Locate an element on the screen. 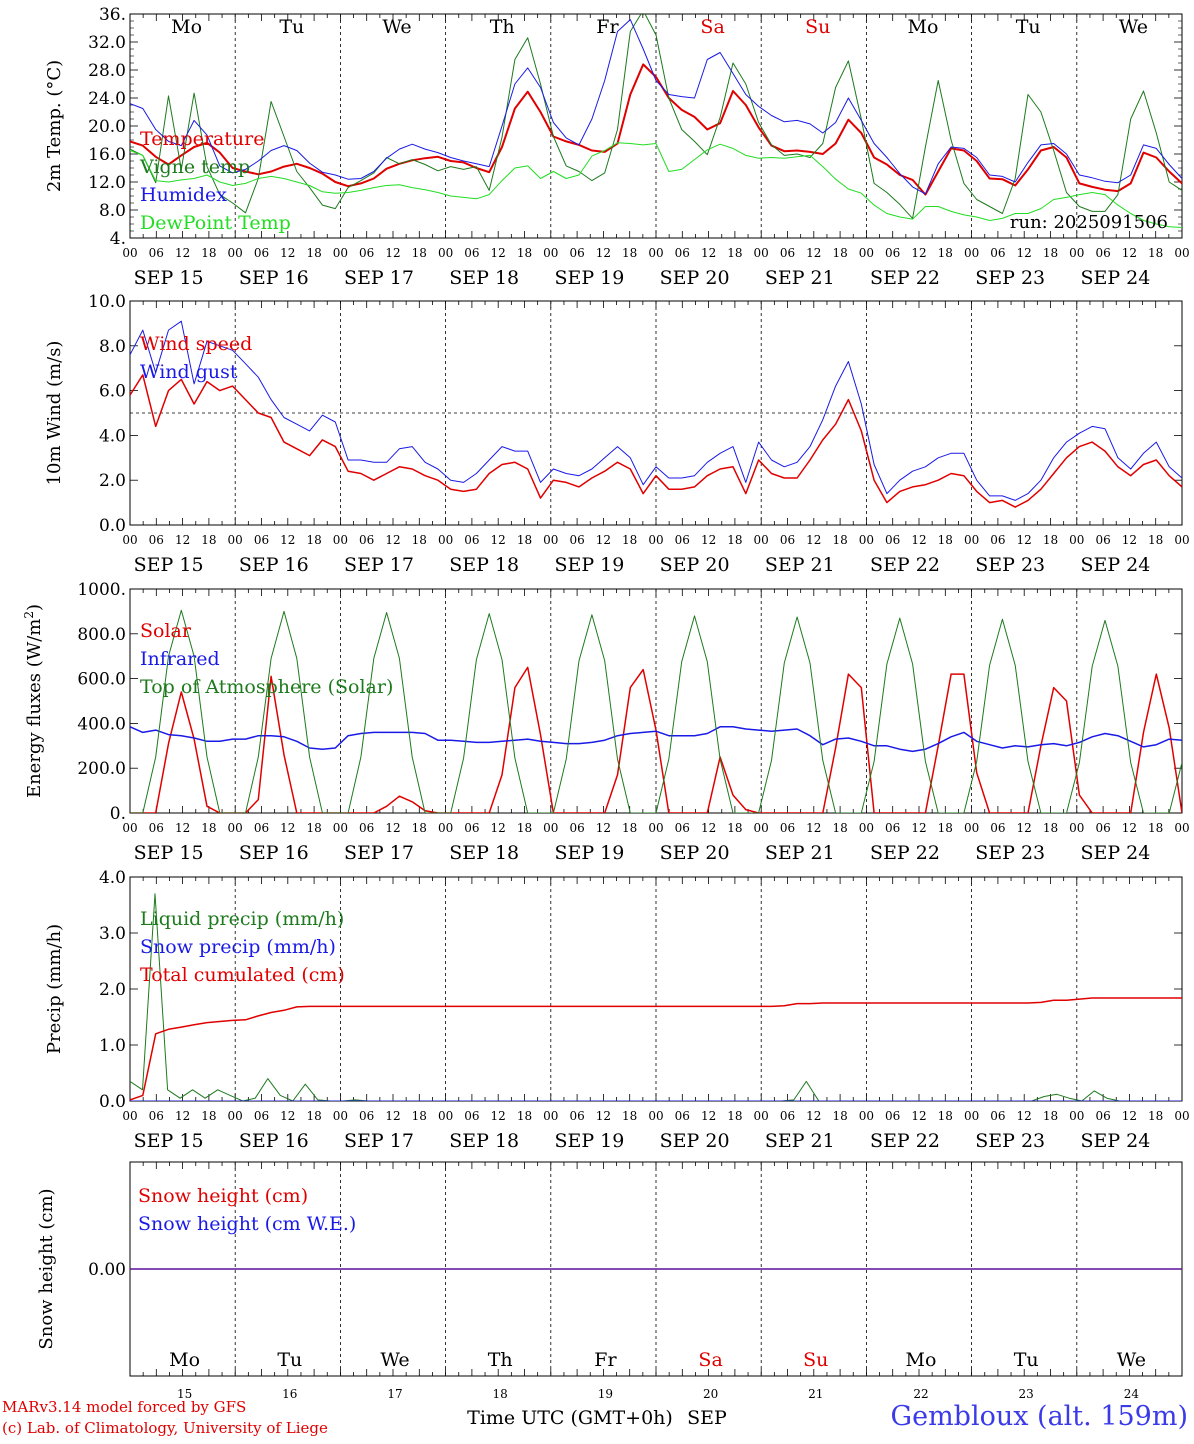 Image resolution: width=1194 pixels, height=1444 pixels. y-tick-label: 4.0 is located at coordinates (112, 878).